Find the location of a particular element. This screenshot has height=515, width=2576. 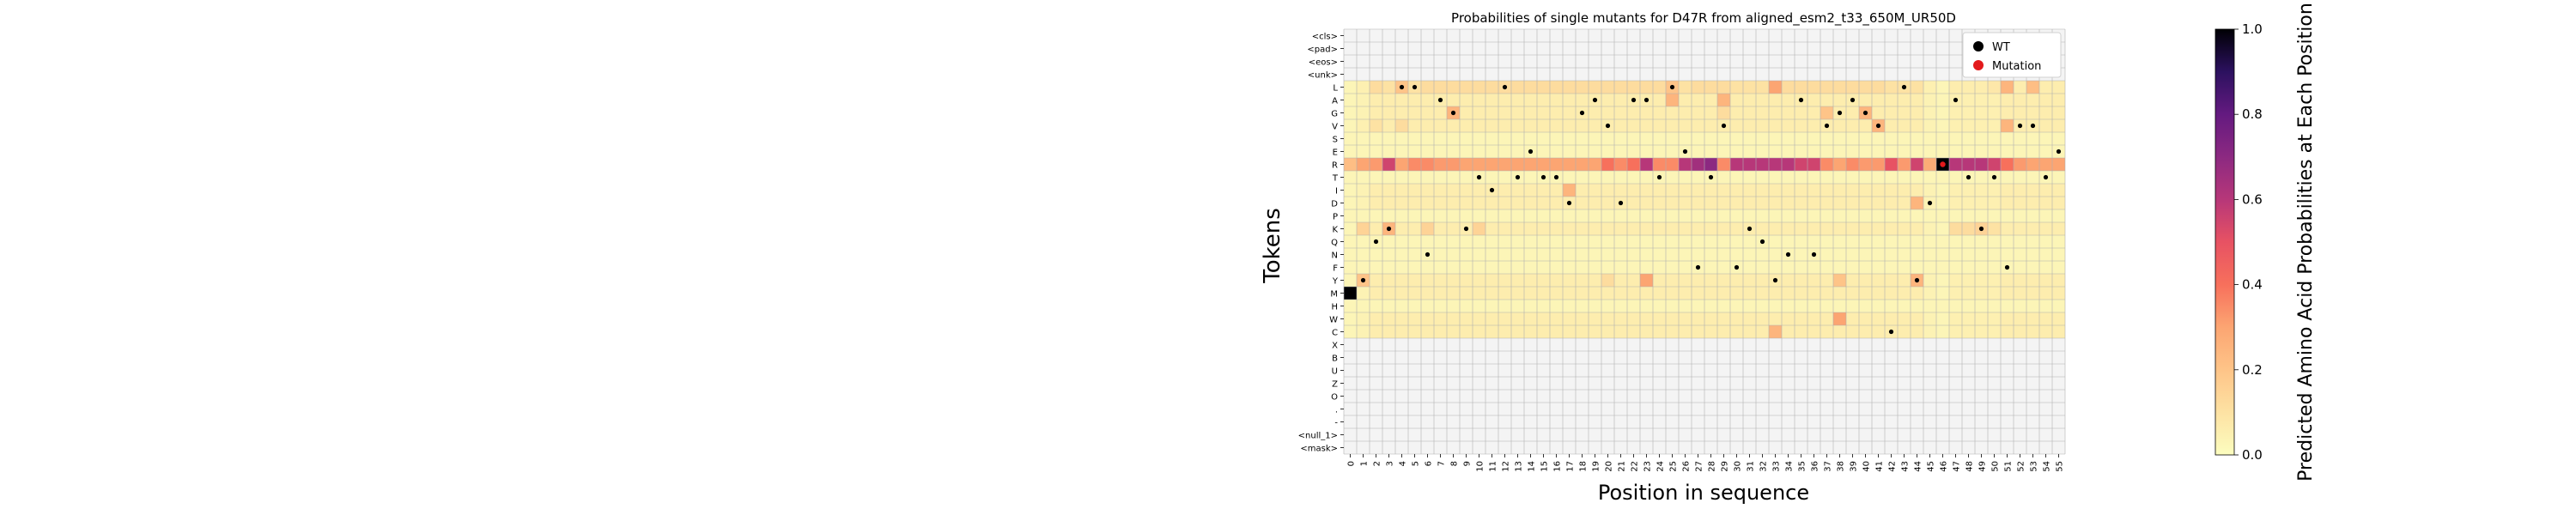

y-tick-label: B is located at coordinates (1335, 359).